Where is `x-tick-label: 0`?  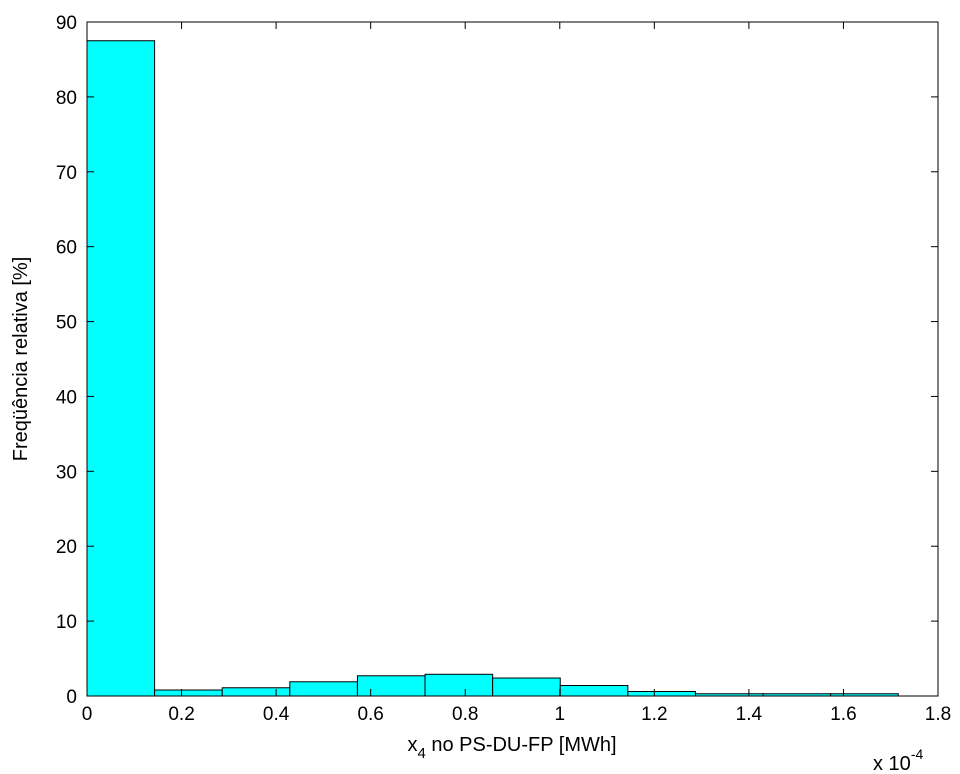 x-tick-label: 0 is located at coordinates (87, 714).